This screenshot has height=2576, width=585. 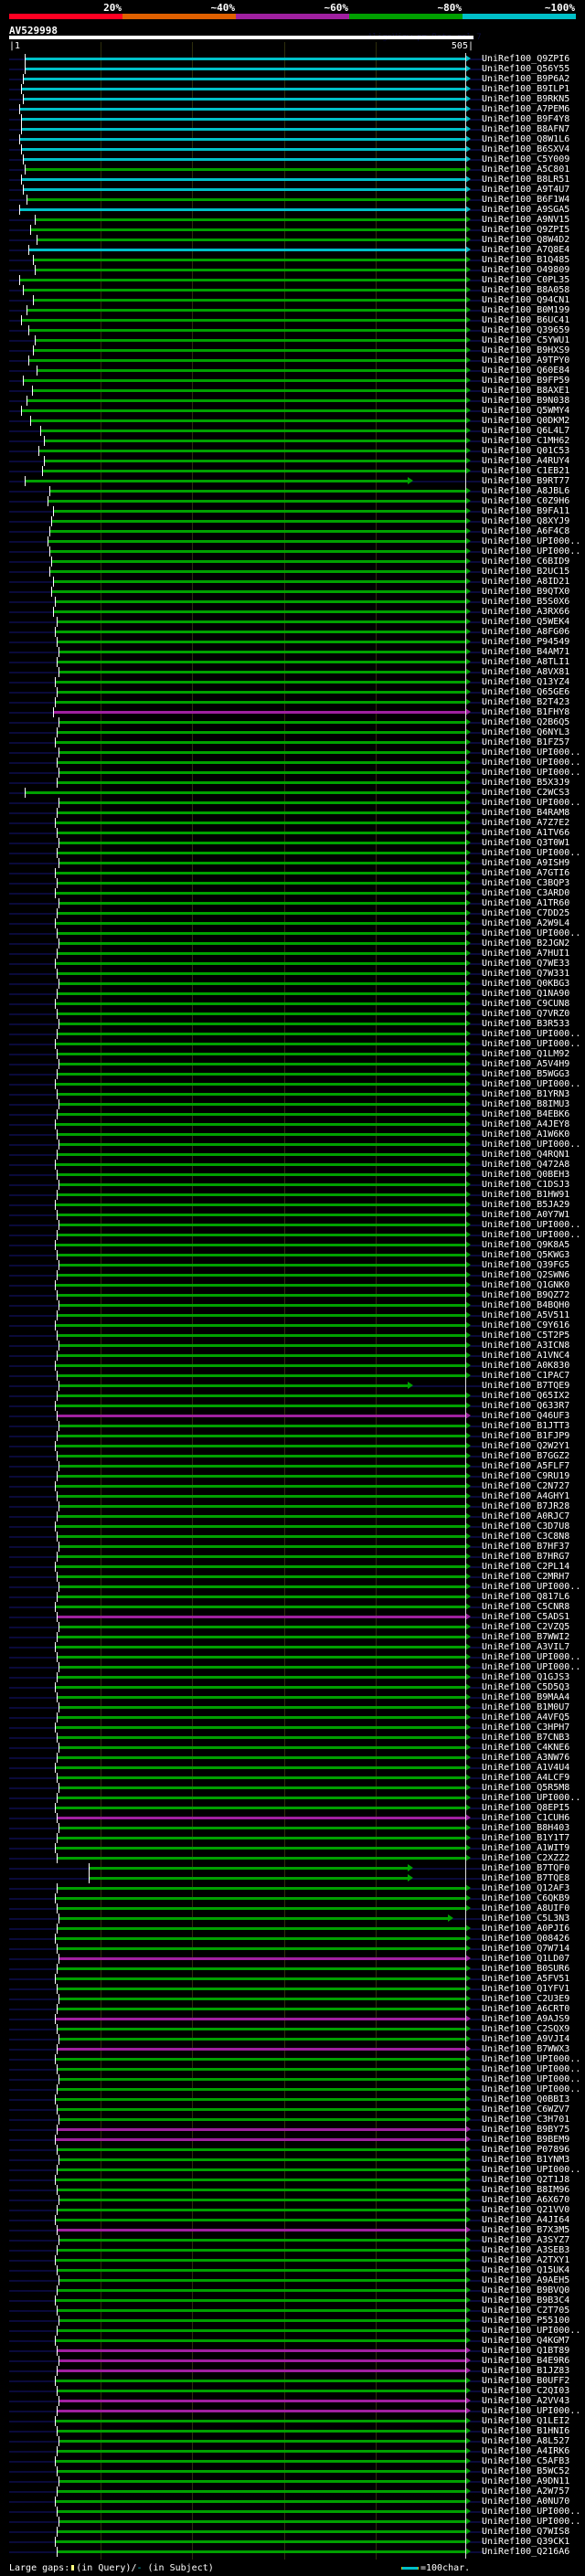 I want to click on hit-label: UniRef100_B4BQH0, so click(x=526, y=1305).